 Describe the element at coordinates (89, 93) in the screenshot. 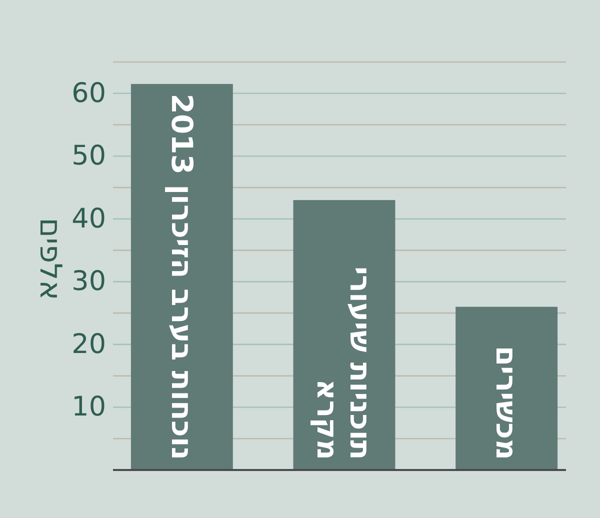

I see `y-tick-label: 60` at that location.